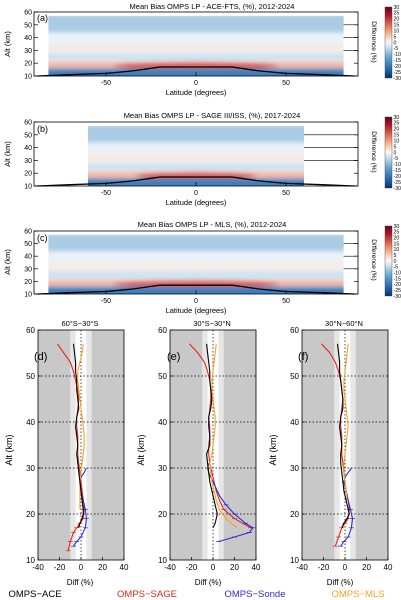  Describe the element at coordinates (7, 262) in the screenshot. I see `panel-c-ylabel: Alt (km)` at that location.